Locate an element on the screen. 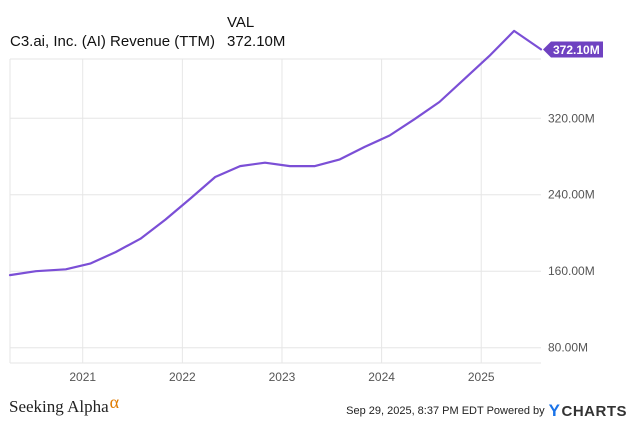 The image size is (635, 424). last-value-badge-text: 372.10M is located at coordinates (576, 50).